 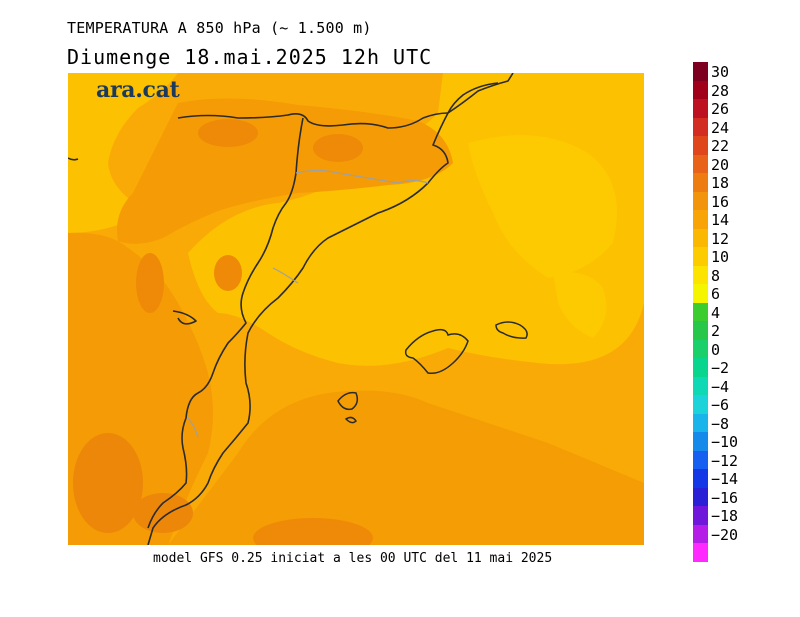 What do you see at coordinates (473, 98) in the screenshot?
I see `coastline-france` at bounding box center [473, 98].